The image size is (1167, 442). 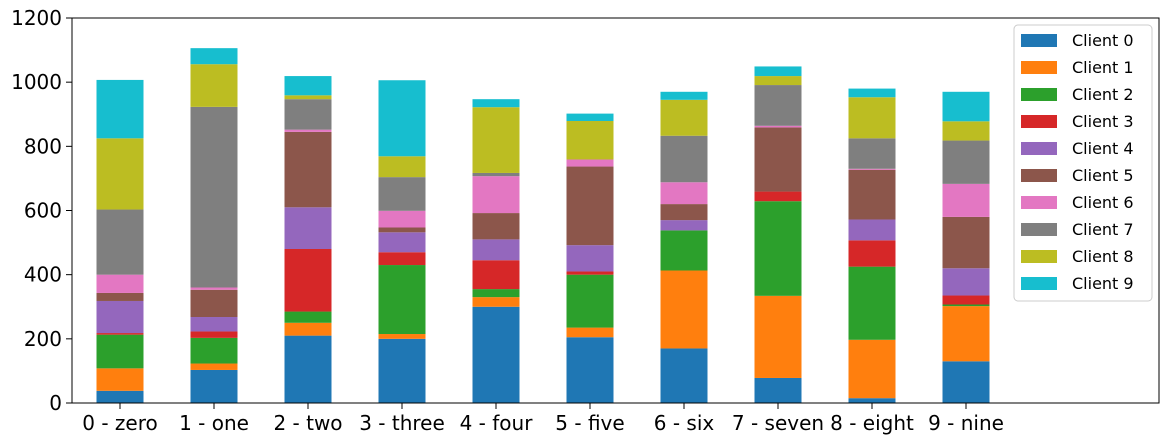 I want to click on y-tick-label-5: 1000, so click(x=36, y=82).